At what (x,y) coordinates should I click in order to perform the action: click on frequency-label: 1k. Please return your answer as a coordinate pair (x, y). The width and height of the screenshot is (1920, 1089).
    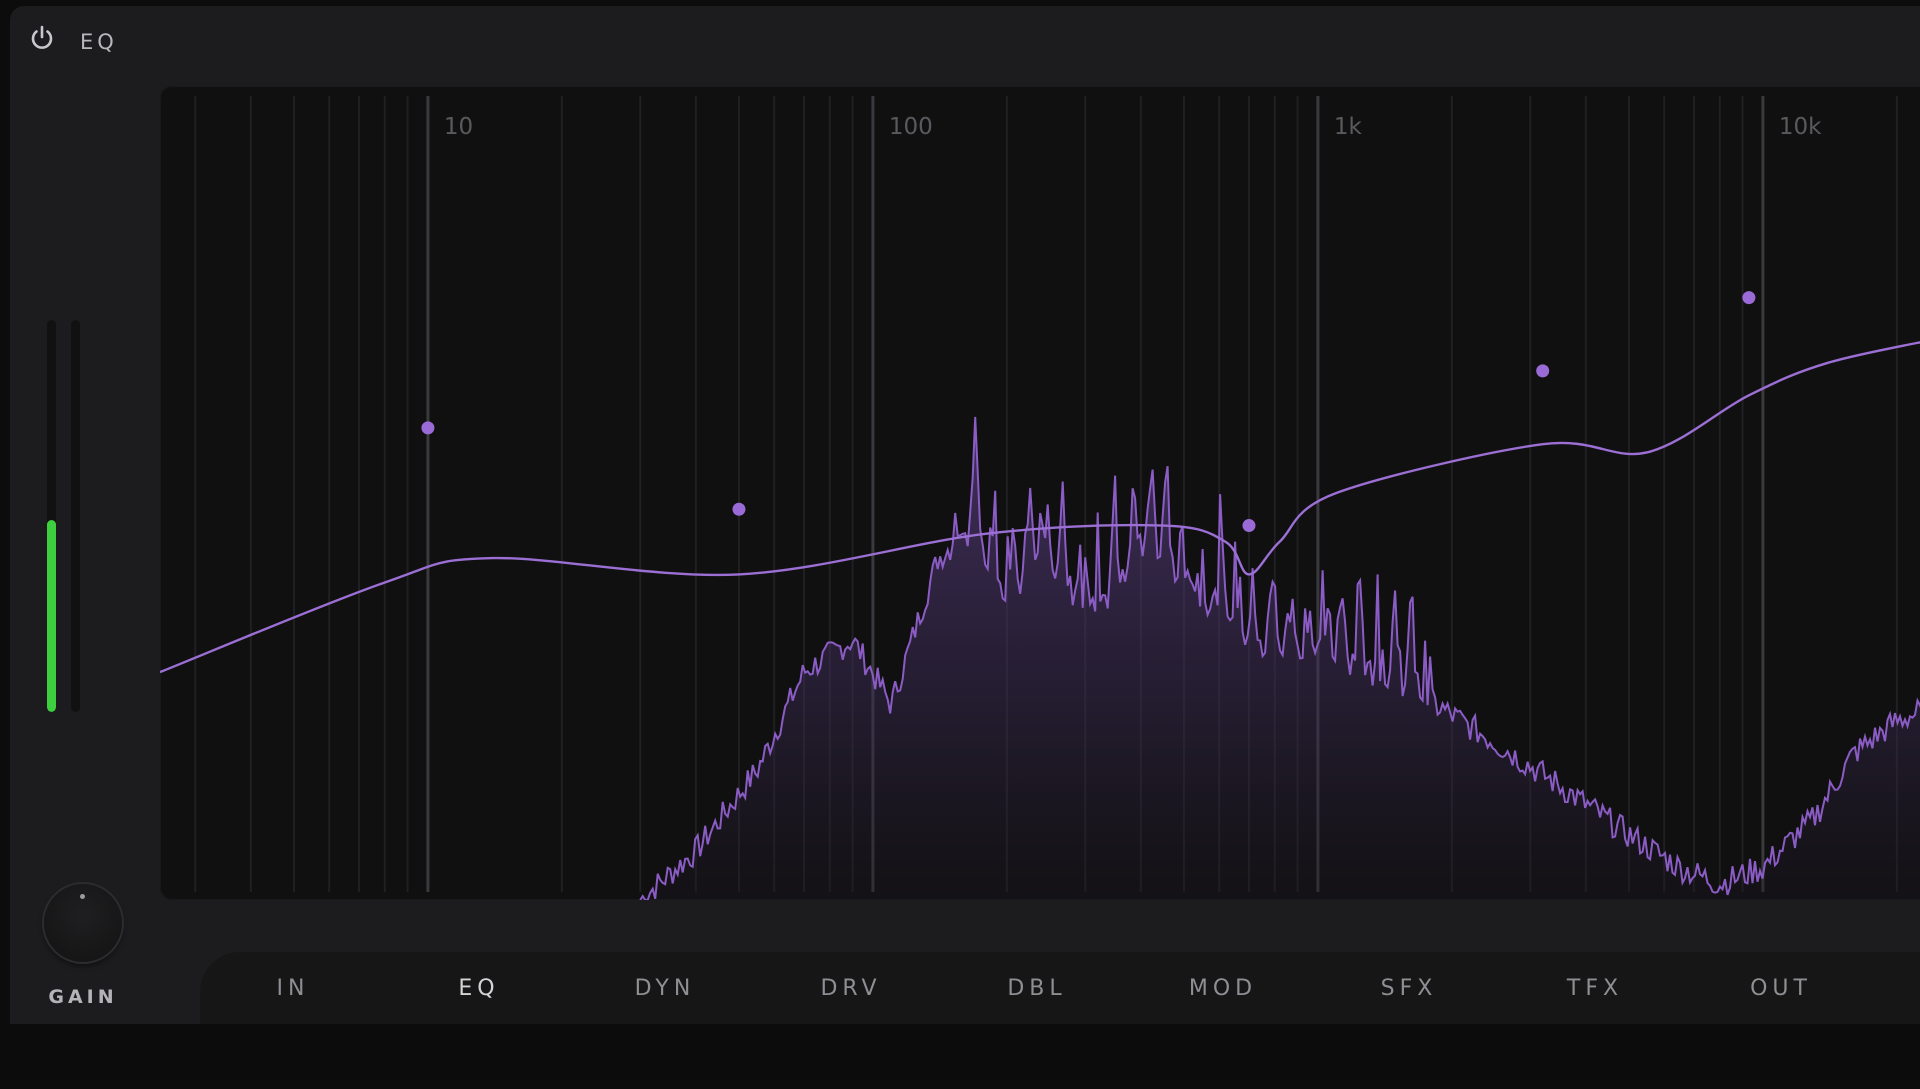
    Looking at the image, I should click on (1348, 127).